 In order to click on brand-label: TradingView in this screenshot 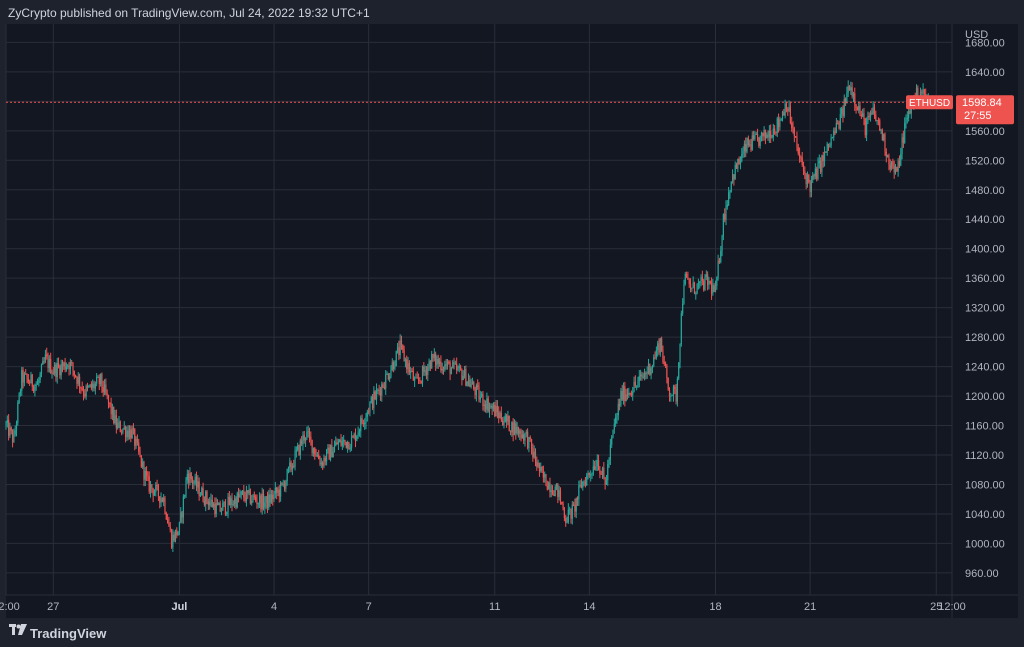, I will do `click(68, 633)`.